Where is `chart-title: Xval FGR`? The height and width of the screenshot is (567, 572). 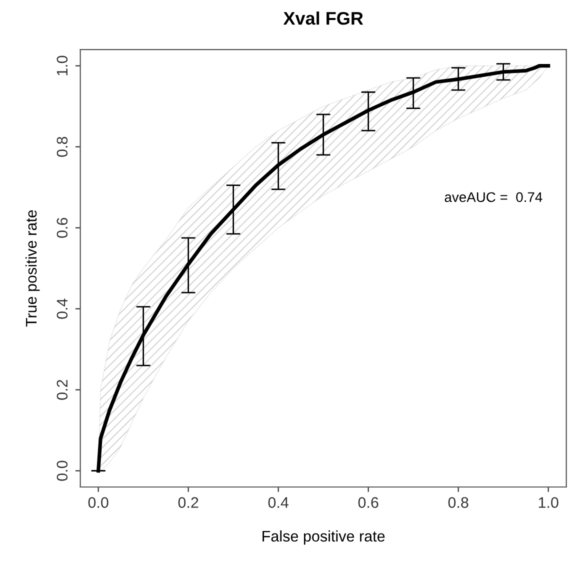 chart-title: Xval FGR is located at coordinates (323, 18).